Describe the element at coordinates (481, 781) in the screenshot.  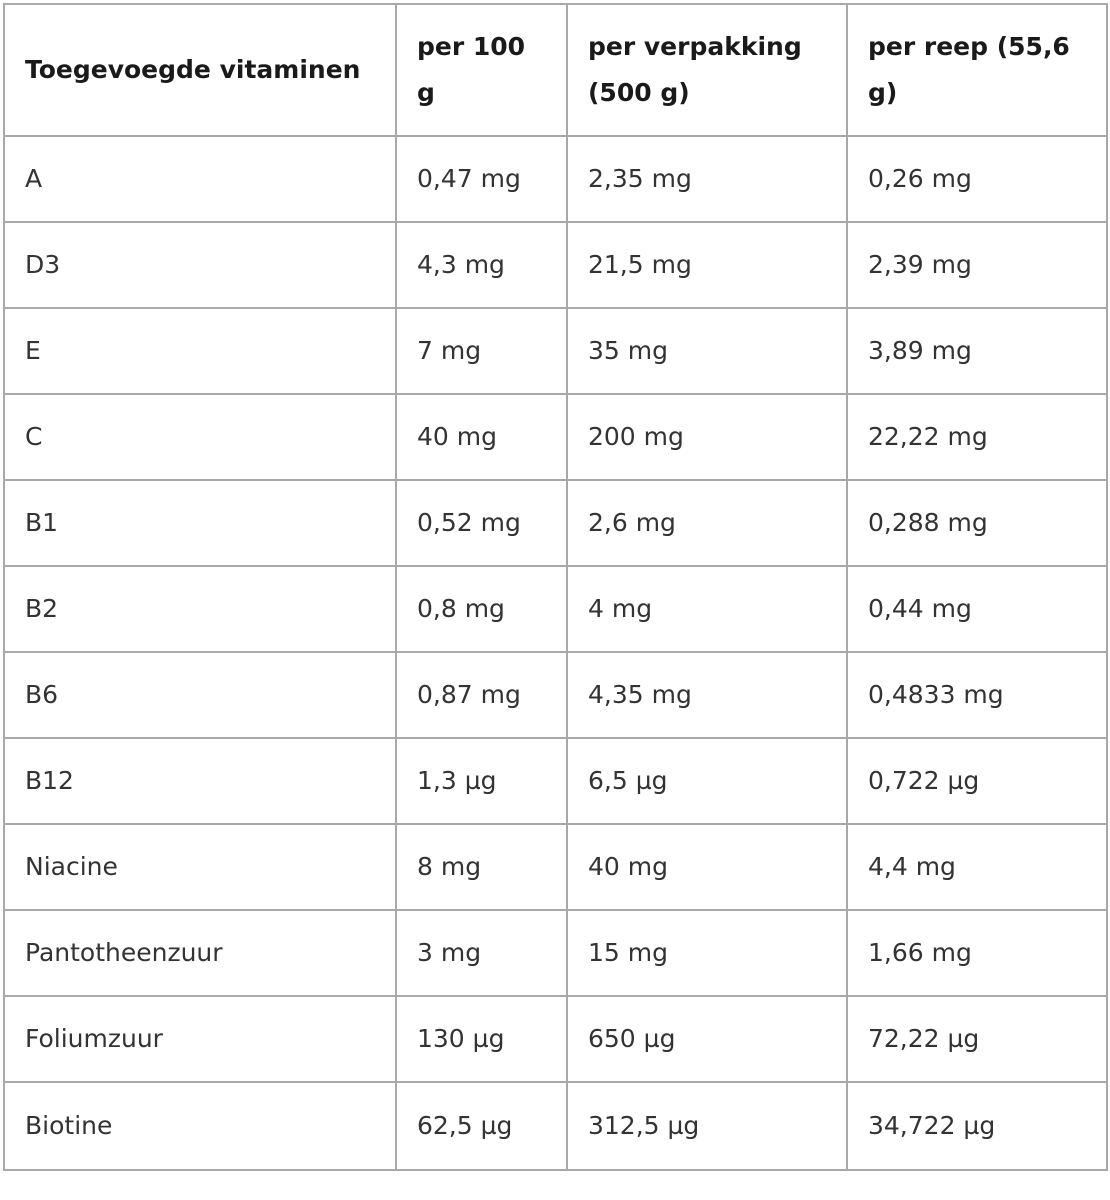
I see `cell-per-100g: 1,3 µg` at that location.